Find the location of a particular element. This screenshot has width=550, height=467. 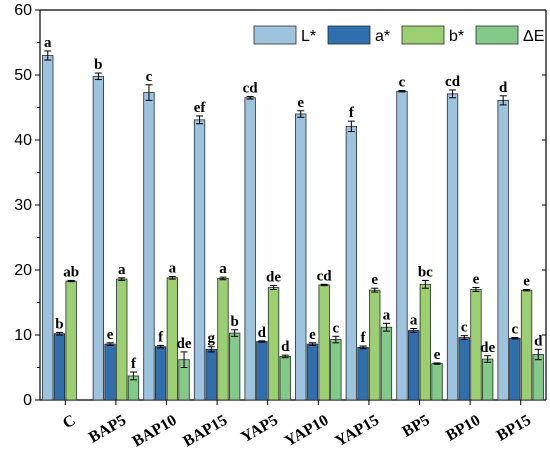

bar-E-YAP5 is located at coordinates (285, 378).